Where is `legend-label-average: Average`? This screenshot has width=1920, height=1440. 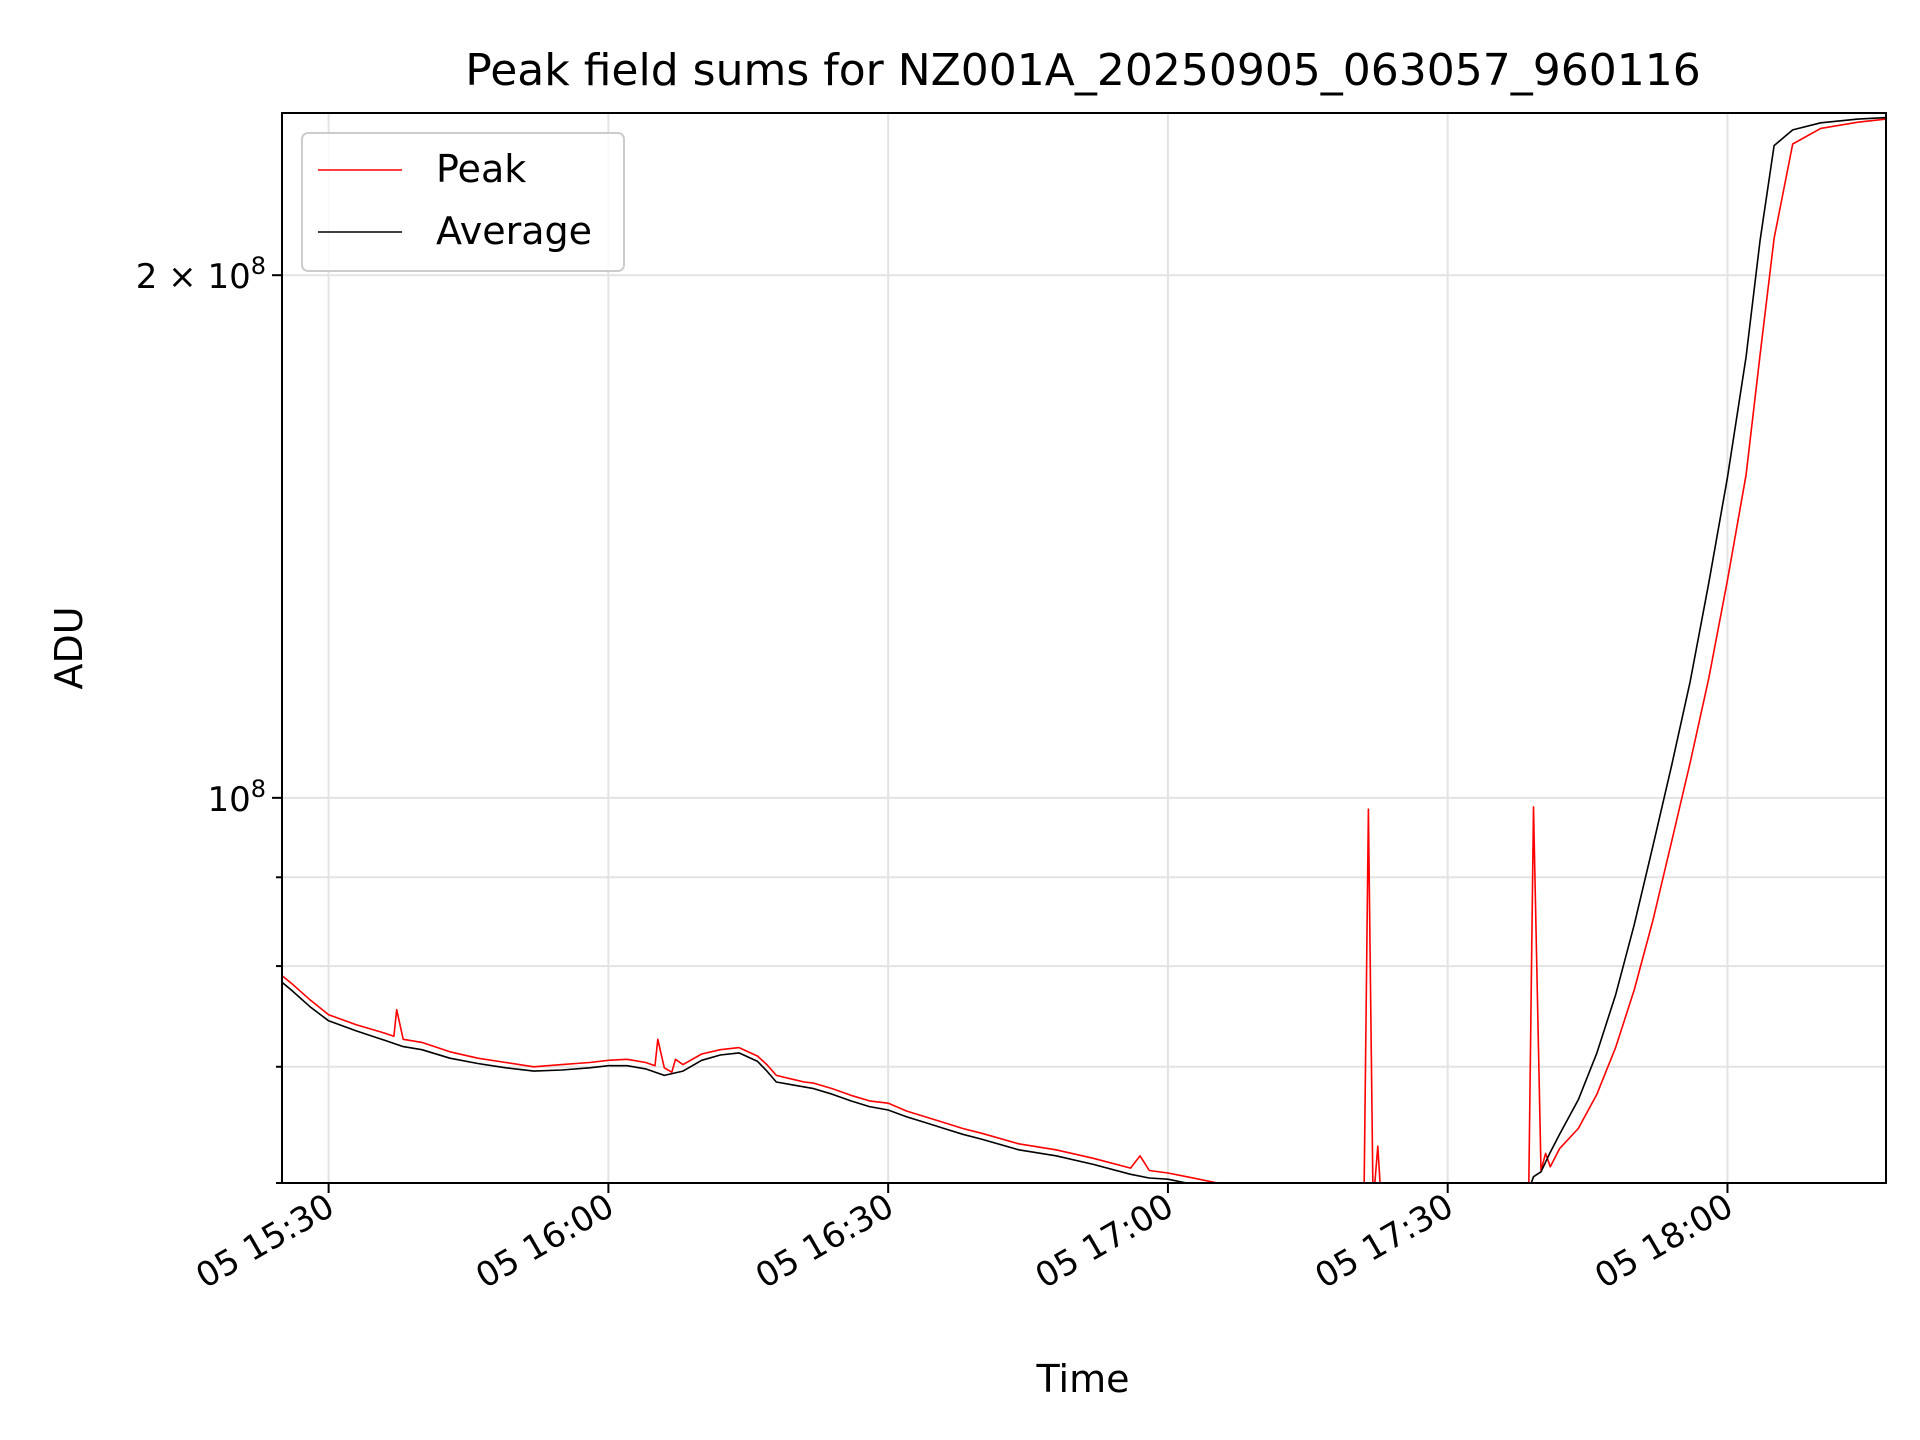
legend-label-average: Average is located at coordinates (514, 231).